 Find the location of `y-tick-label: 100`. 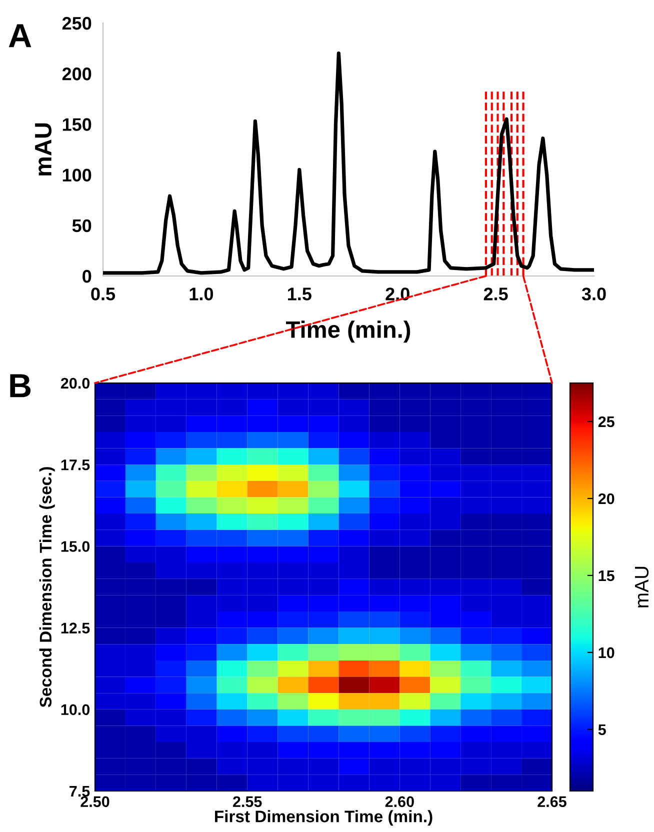

y-tick-label: 100 is located at coordinates (77, 175).